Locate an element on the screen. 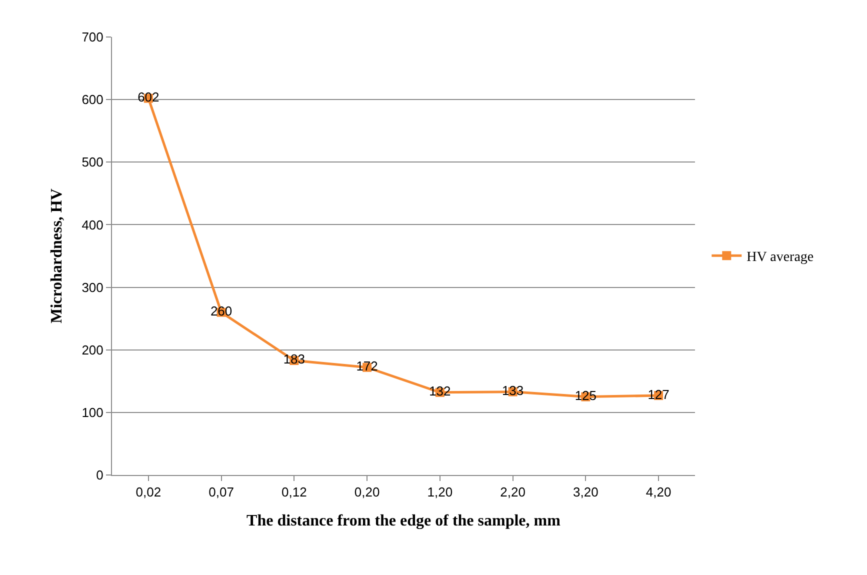 The image size is (867, 575). y-axis-title: Microhardness, HV is located at coordinates (57, 256).